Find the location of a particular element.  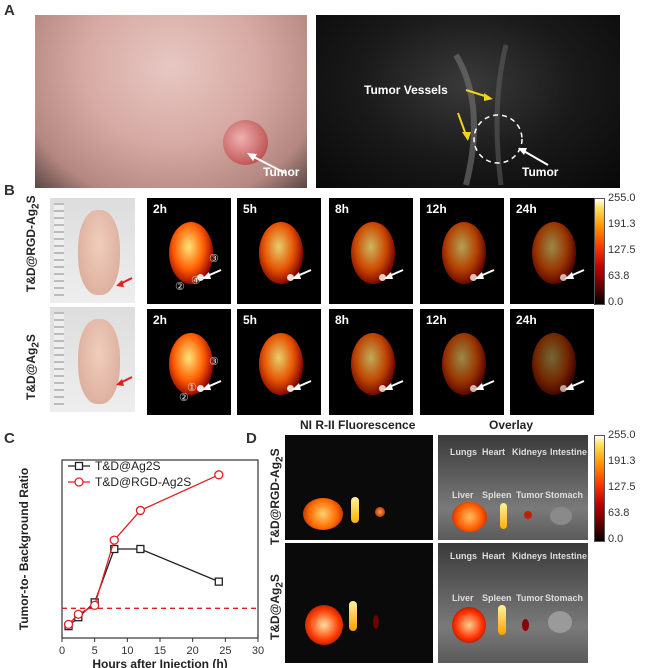

heatmap-rgd-12h: 12h is located at coordinates (462, 251).